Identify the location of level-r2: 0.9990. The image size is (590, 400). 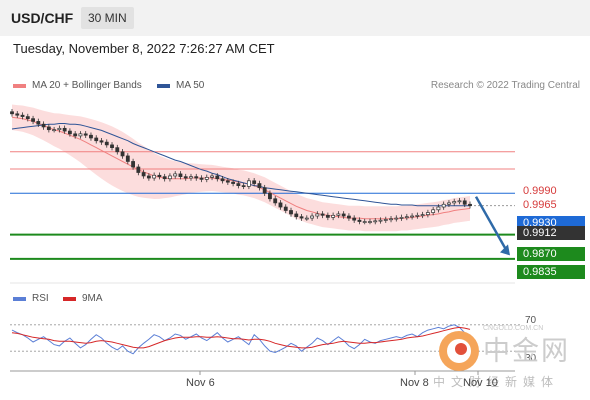
(540, 191).